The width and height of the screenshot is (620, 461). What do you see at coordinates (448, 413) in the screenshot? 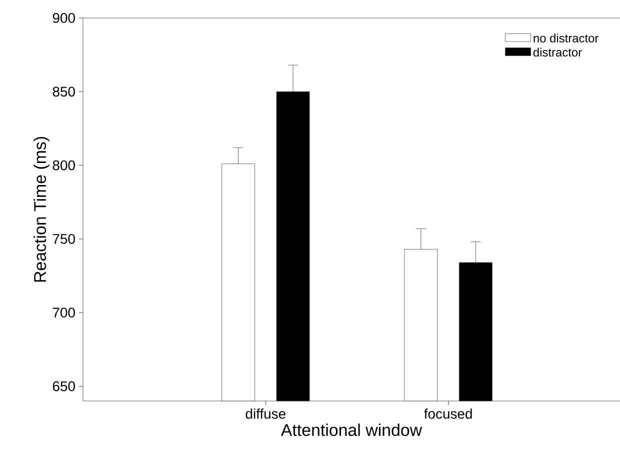
I see `x-tick-label: focused` at bounding box center [448, 413].